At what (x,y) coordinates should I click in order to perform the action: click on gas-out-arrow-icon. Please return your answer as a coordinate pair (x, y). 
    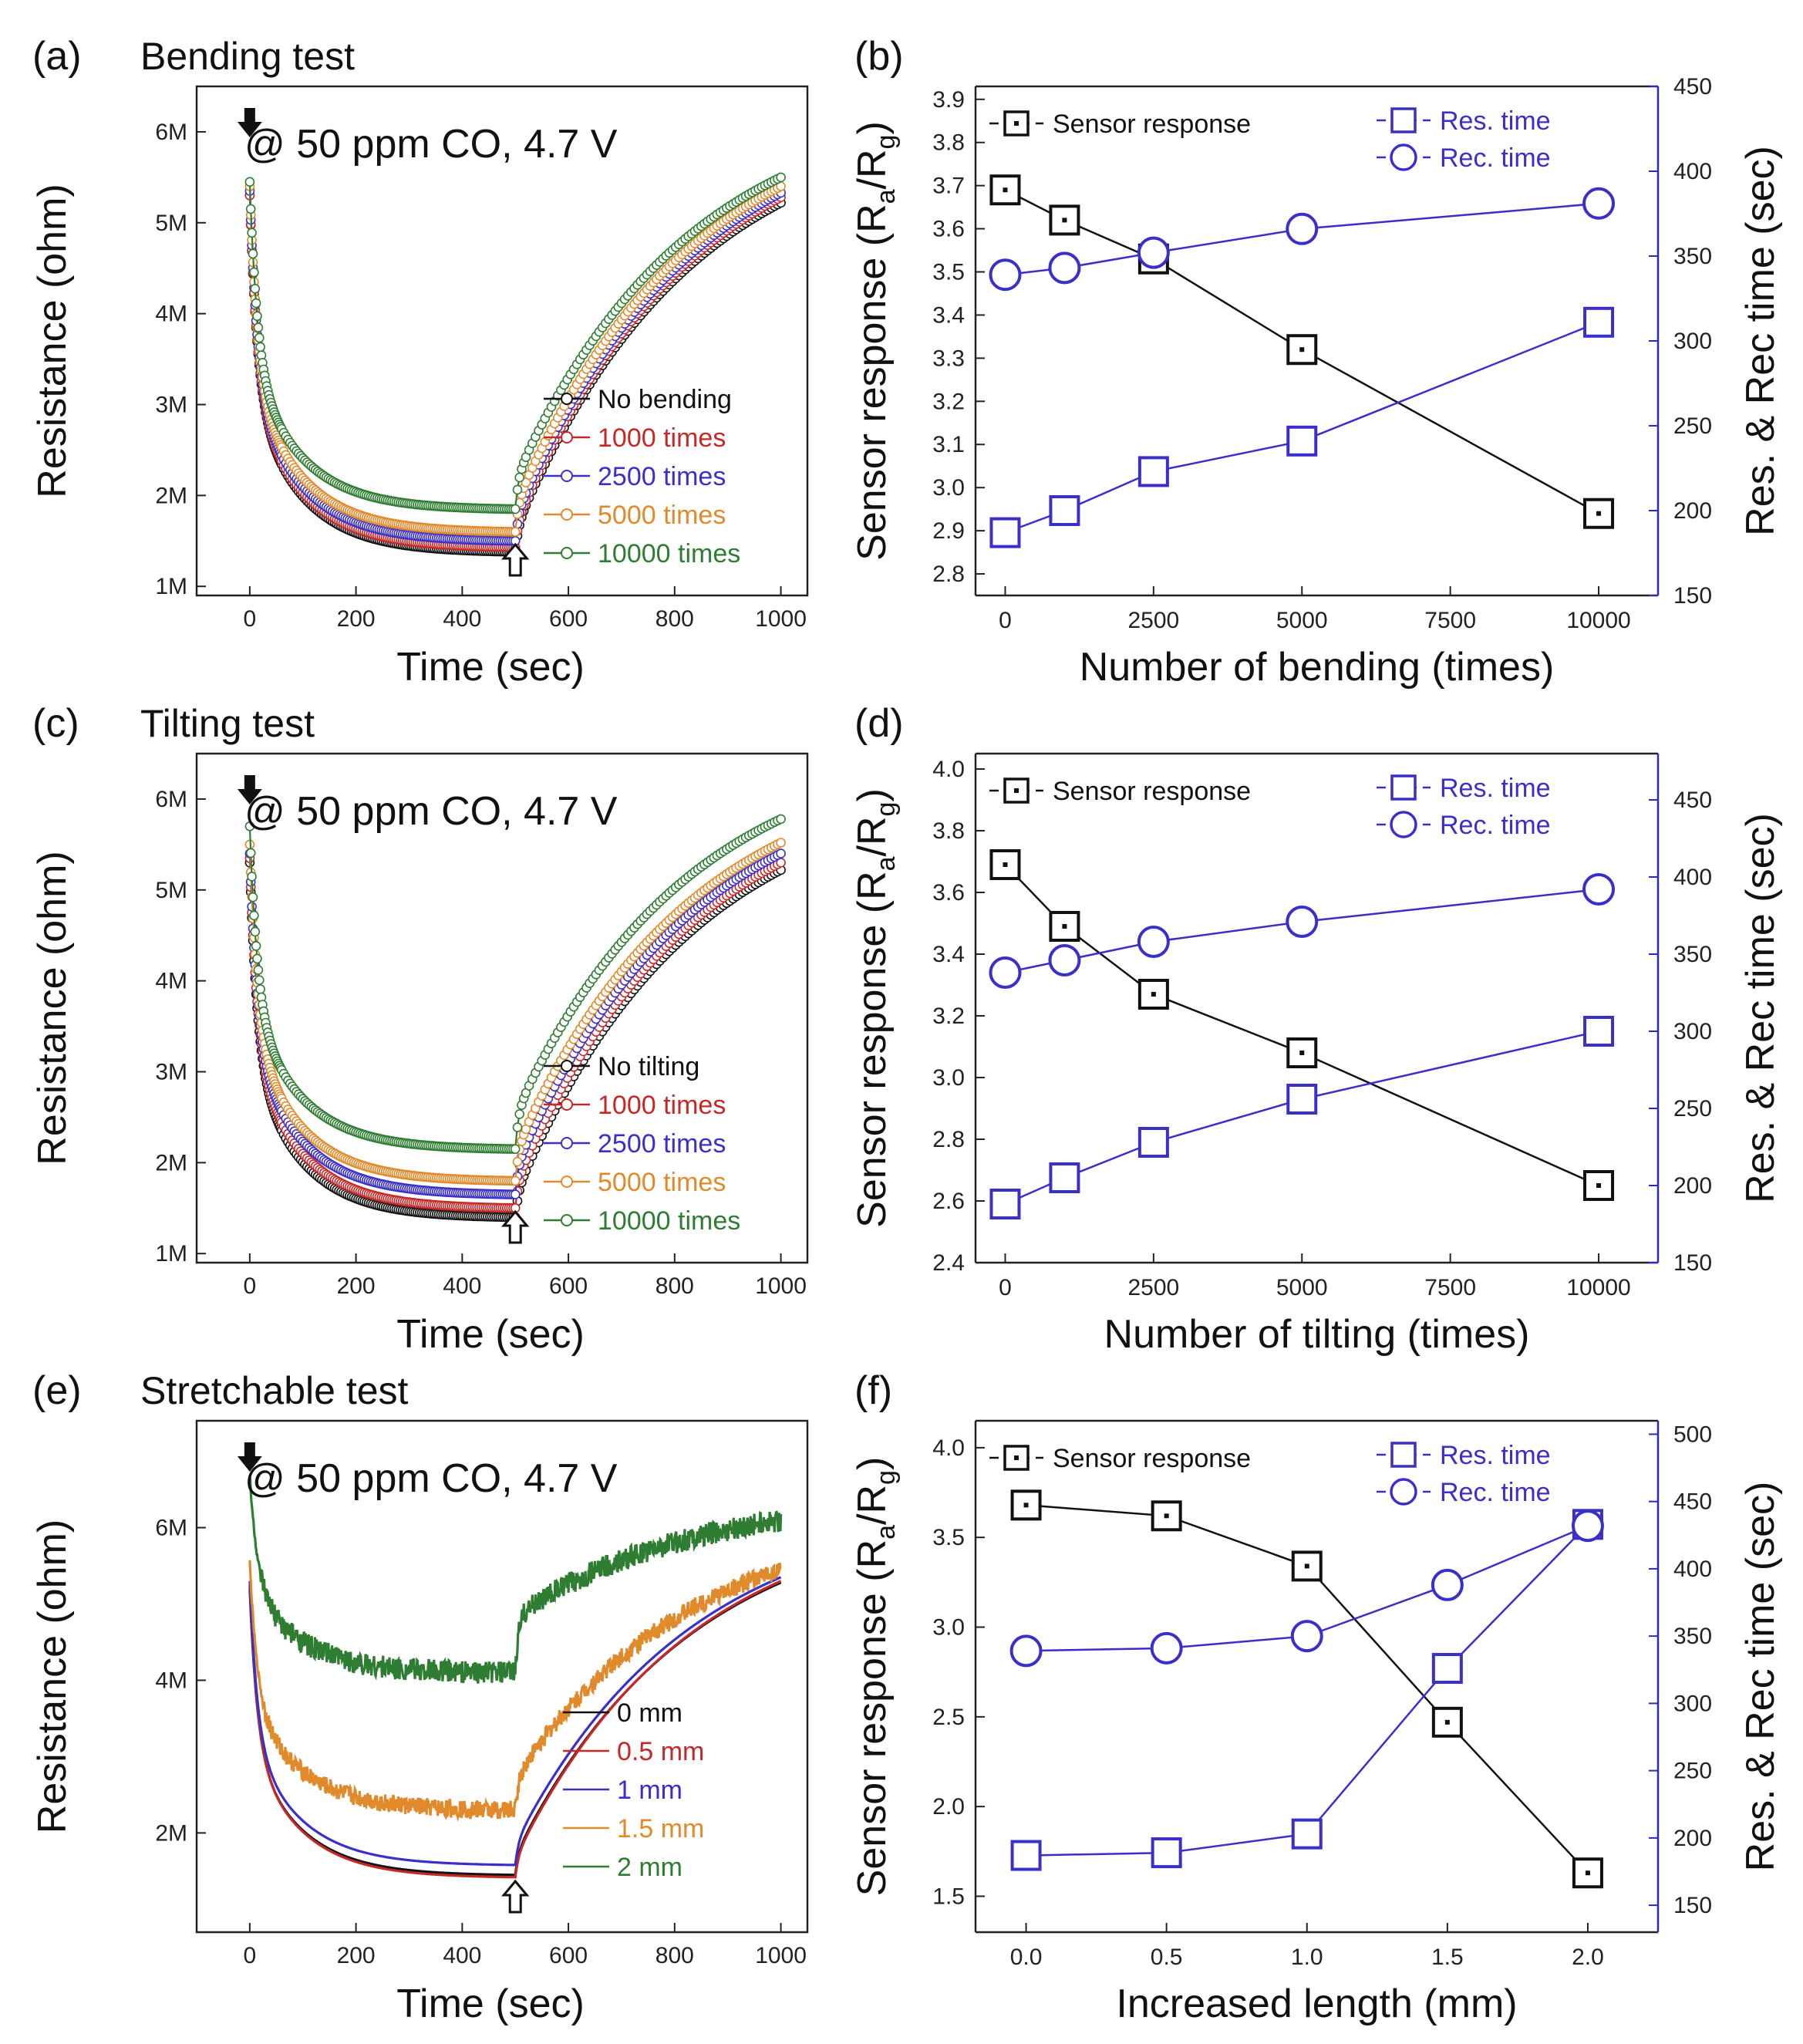
    Looking at the image, I should click on (515, 1897).